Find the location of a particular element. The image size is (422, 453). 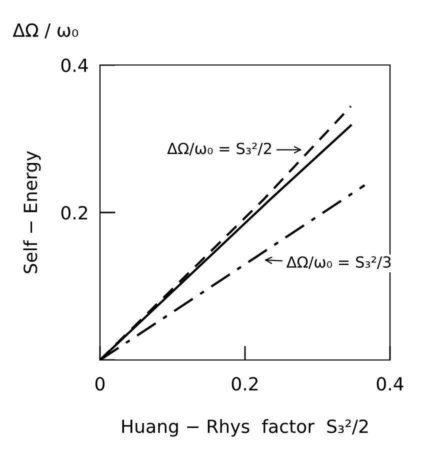

y-axis-title: Self − Energy is located at coordinates (32, 212).